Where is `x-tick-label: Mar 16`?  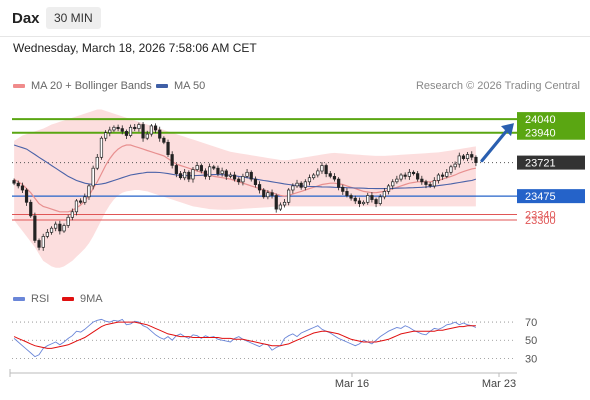
x-tick-label: Mar 16 is located at coordinates (352, 384).